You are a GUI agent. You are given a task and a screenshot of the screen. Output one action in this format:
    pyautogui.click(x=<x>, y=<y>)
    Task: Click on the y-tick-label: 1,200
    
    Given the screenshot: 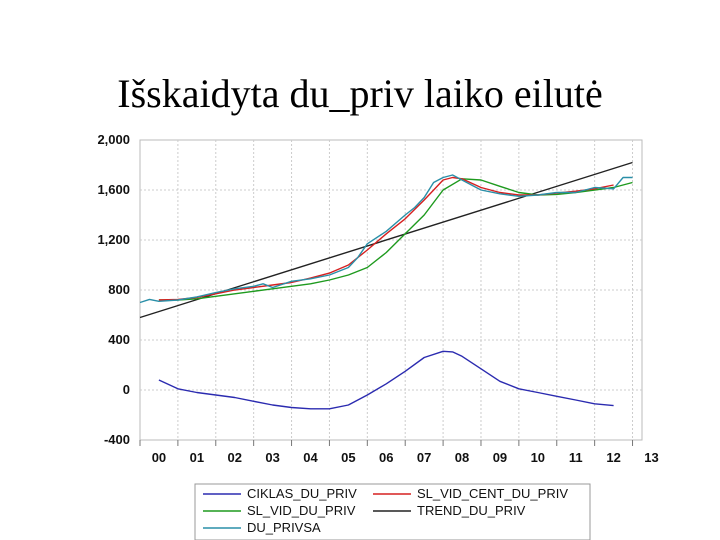 What is the action you would take?
    pyautogui.click(x=113, y=239)
    